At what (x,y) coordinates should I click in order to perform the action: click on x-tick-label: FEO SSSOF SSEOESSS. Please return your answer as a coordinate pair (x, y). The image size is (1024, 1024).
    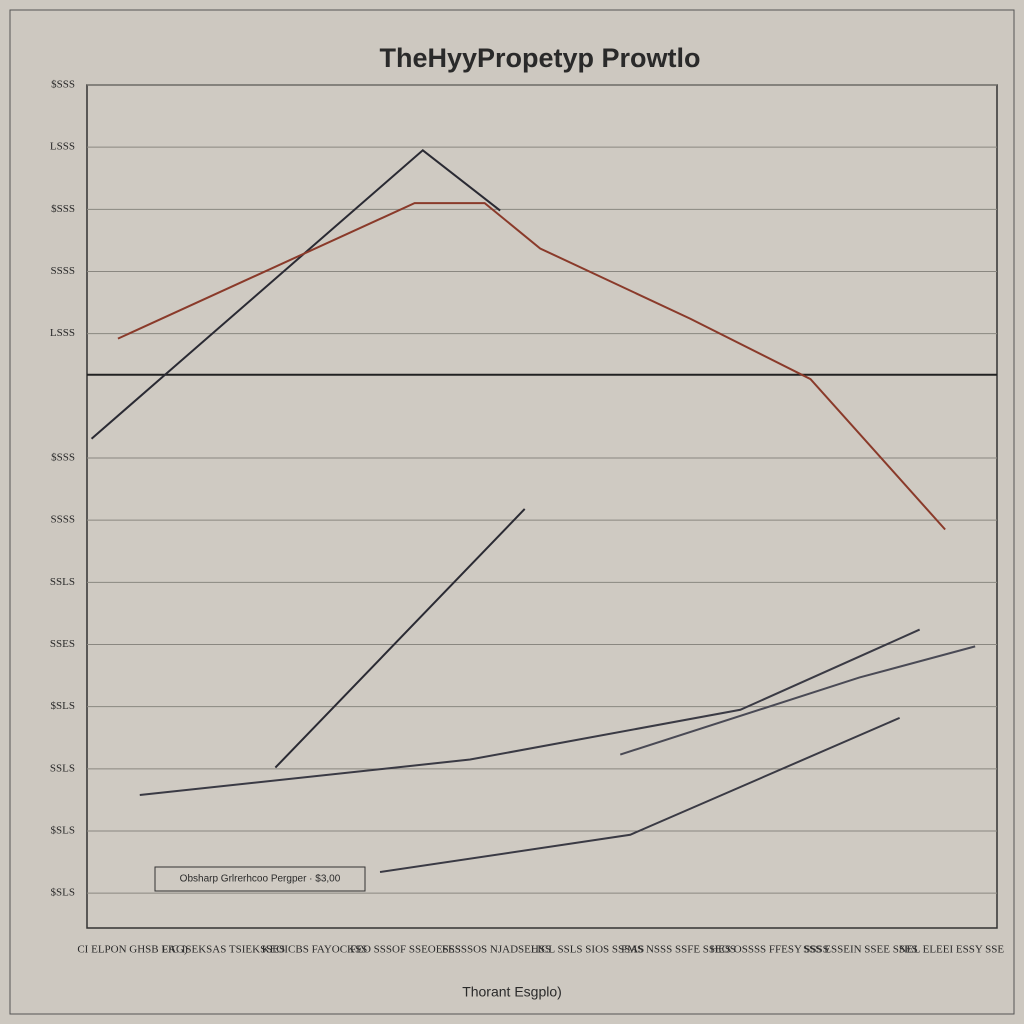
    Looking at the image, I should click on (405, 950).